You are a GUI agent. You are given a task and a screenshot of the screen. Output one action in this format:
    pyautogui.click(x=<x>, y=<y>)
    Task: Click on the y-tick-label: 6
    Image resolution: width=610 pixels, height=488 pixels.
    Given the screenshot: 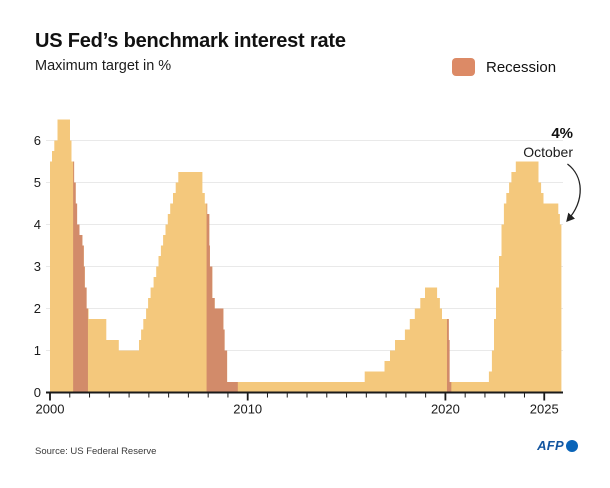 What is the action you would take?
    pyautogui.click(x=37, y=140)
    